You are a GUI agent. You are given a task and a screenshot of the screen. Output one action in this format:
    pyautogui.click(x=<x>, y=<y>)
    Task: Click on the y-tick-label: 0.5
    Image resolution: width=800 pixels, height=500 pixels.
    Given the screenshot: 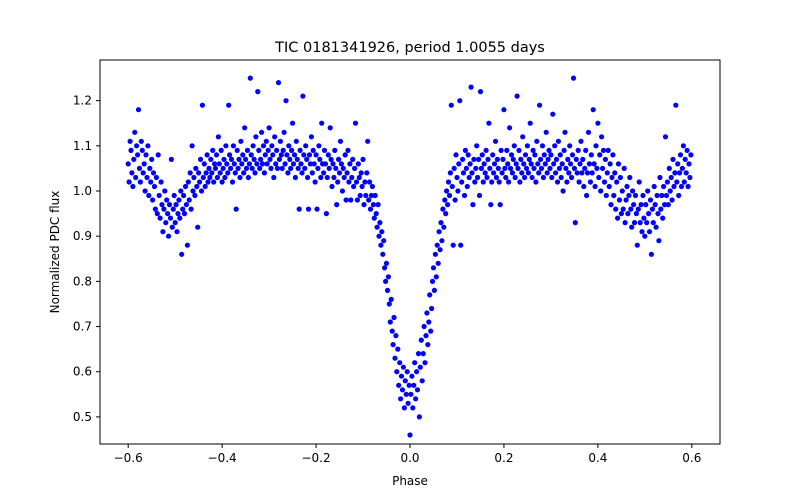 What is the action you would take?
    pyautogui.click(x=82, y=417)
    